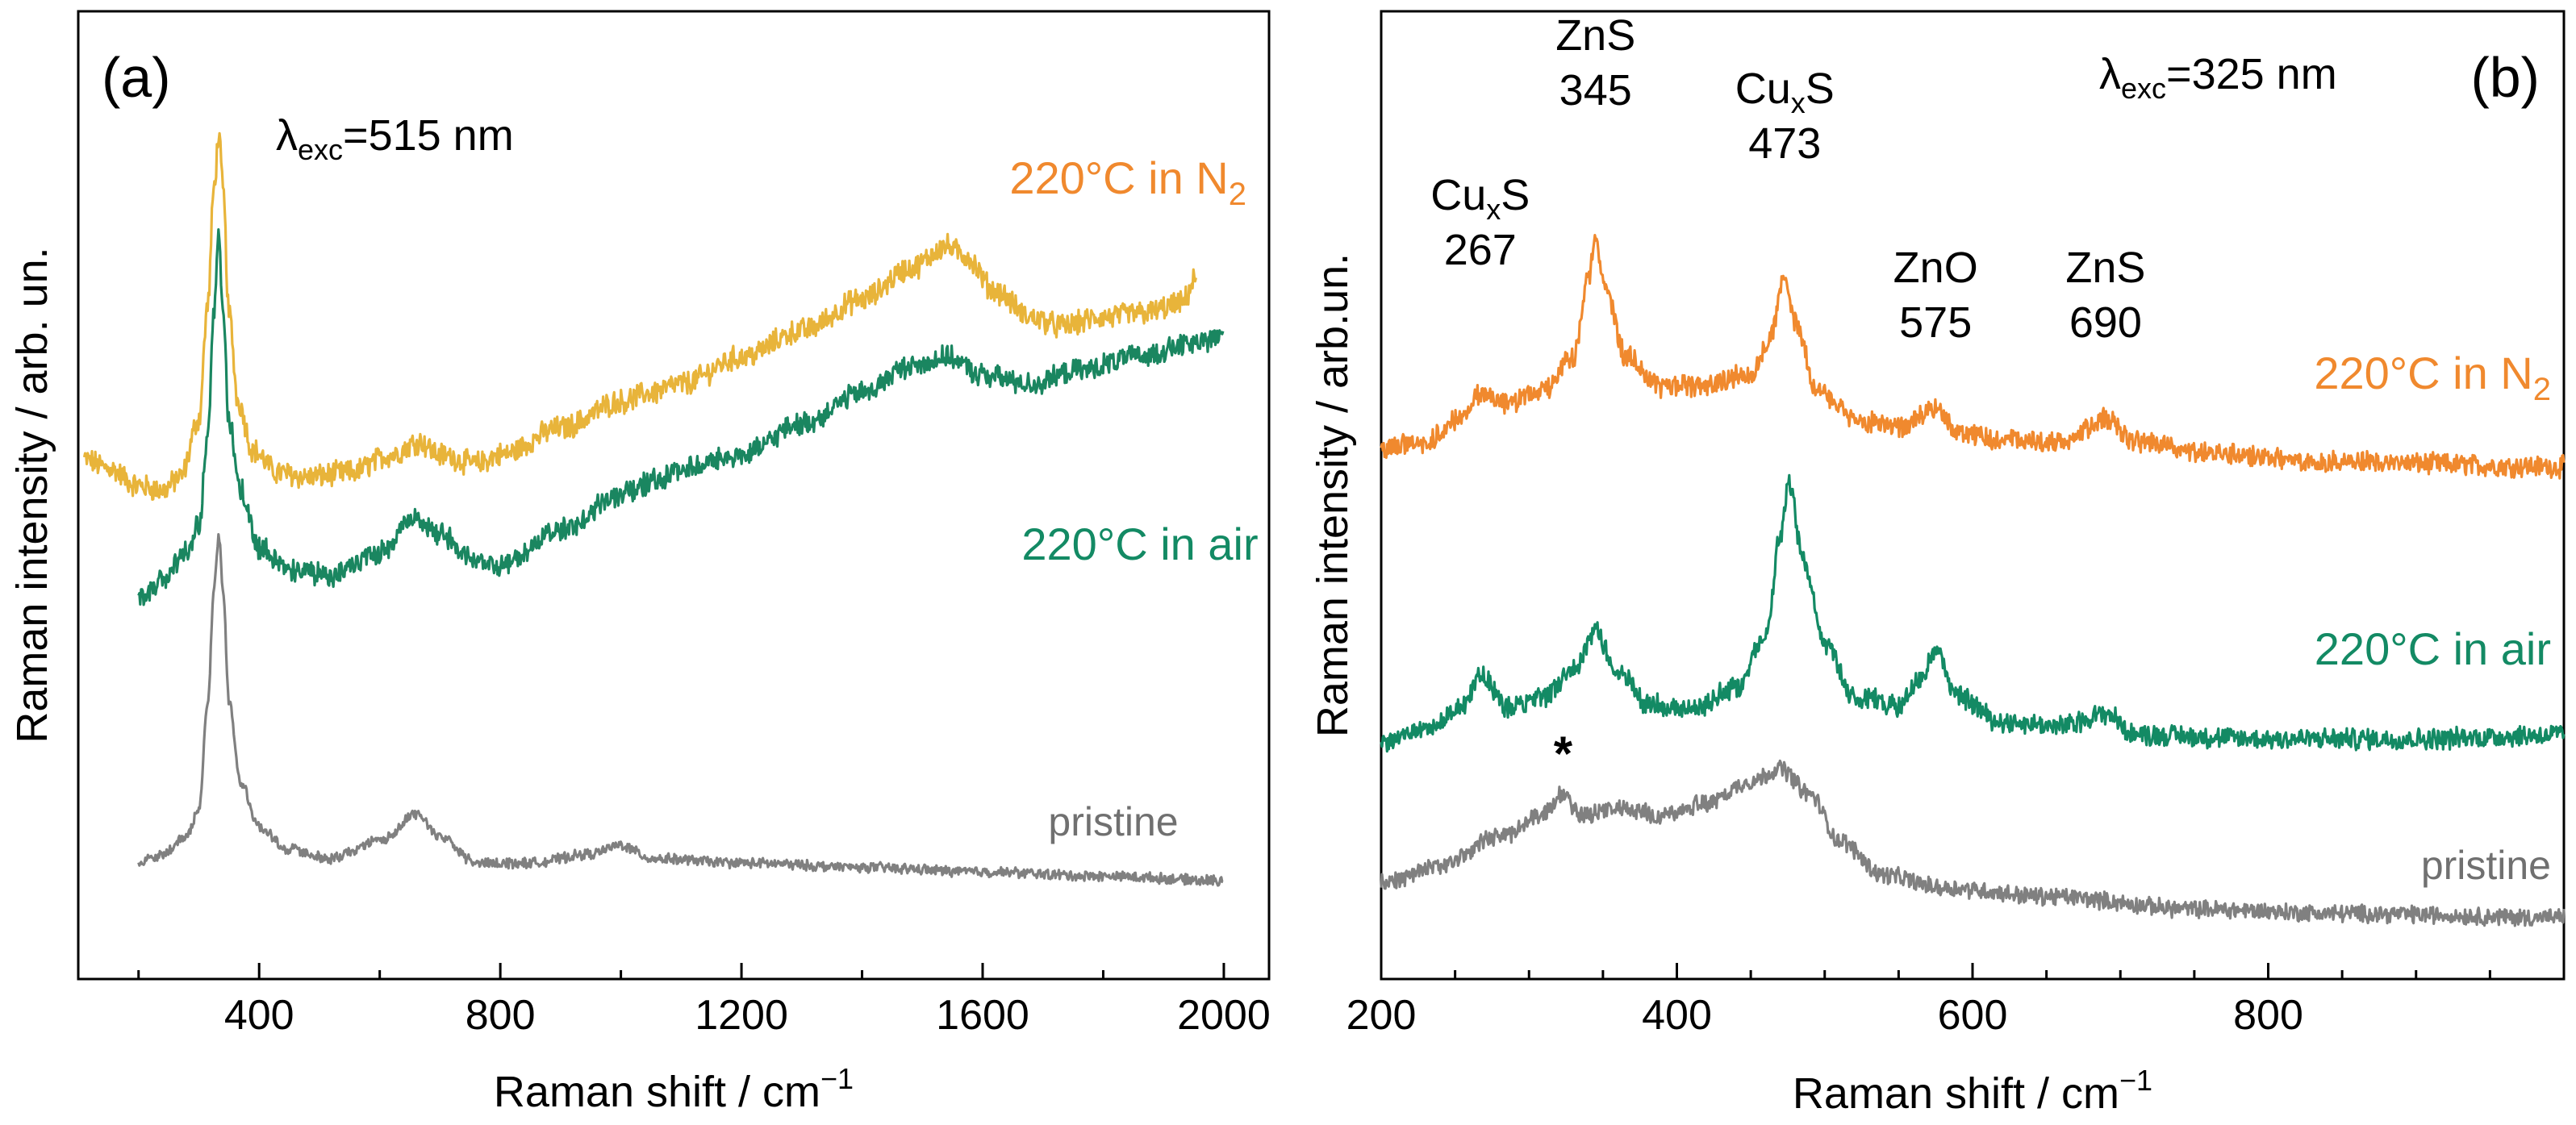 This screenshot has height=1125, width=2576. I want to click on x-tick-label-a-800: 800, so click(501, 1015).